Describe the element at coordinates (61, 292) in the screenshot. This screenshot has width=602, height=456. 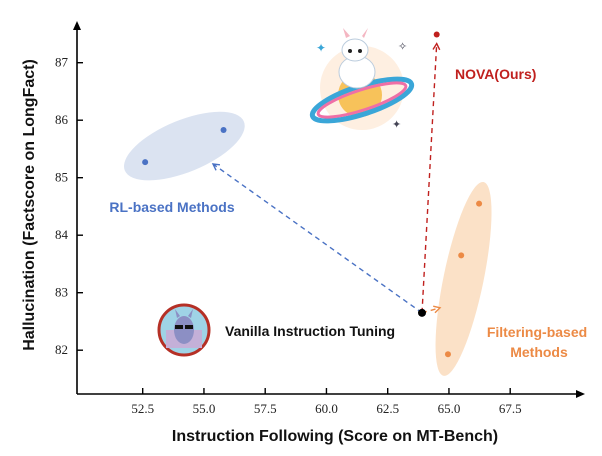
I see `y-tick-label: 83` at that location.